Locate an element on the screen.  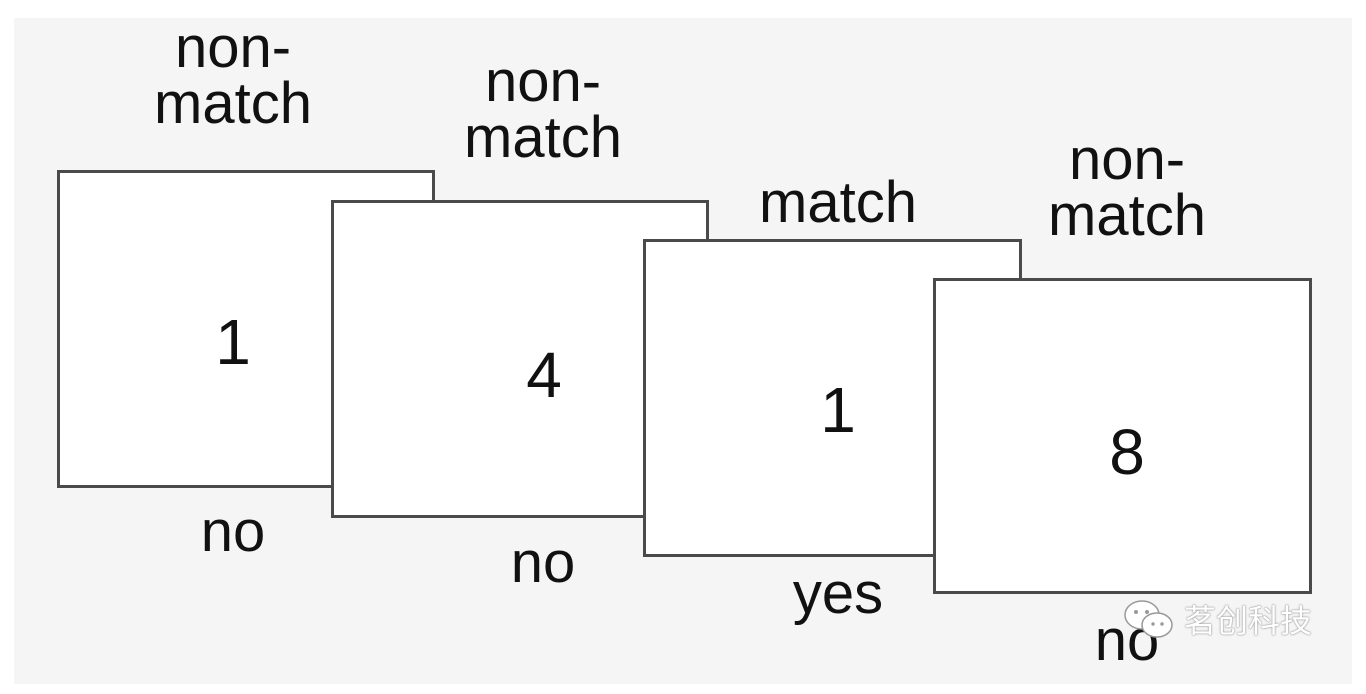
card-1-number: 1 is located at coordinates (233, 342).